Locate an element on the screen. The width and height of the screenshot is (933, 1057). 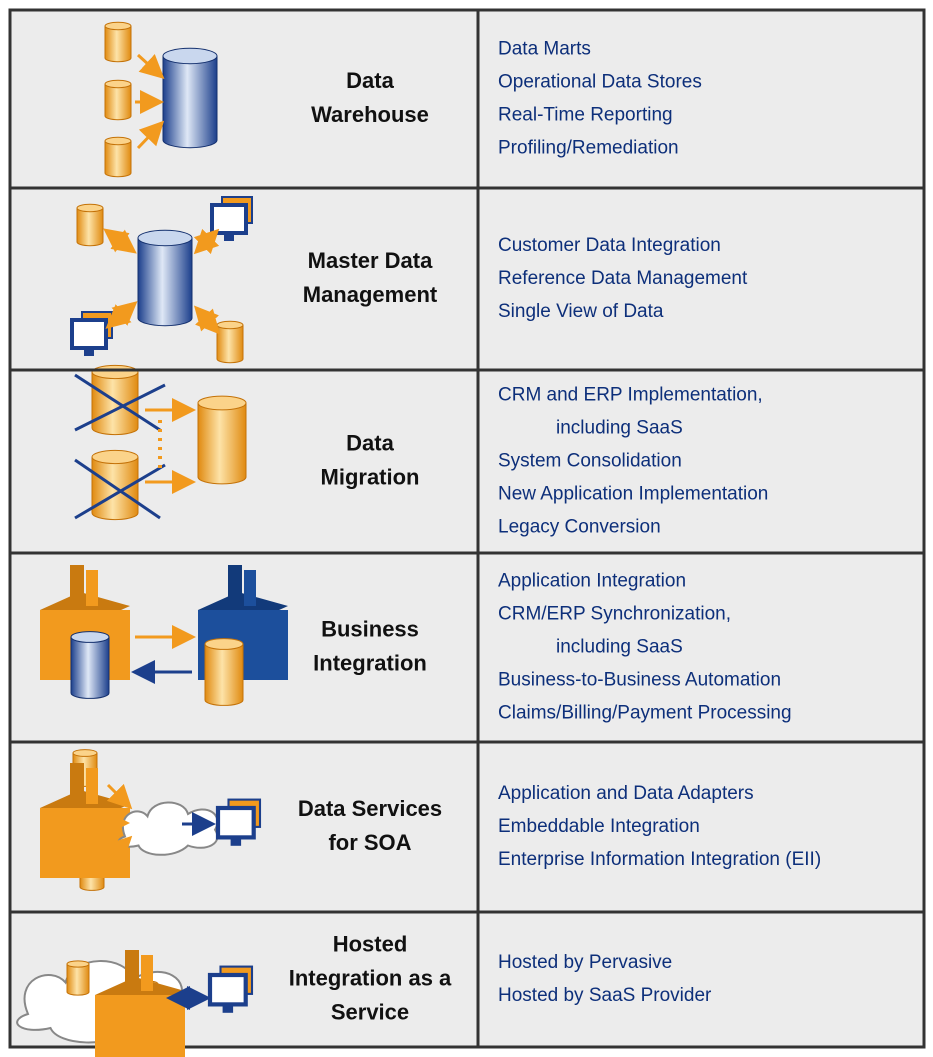
row-item: System Consolidation is located at coordinates (590, 461).